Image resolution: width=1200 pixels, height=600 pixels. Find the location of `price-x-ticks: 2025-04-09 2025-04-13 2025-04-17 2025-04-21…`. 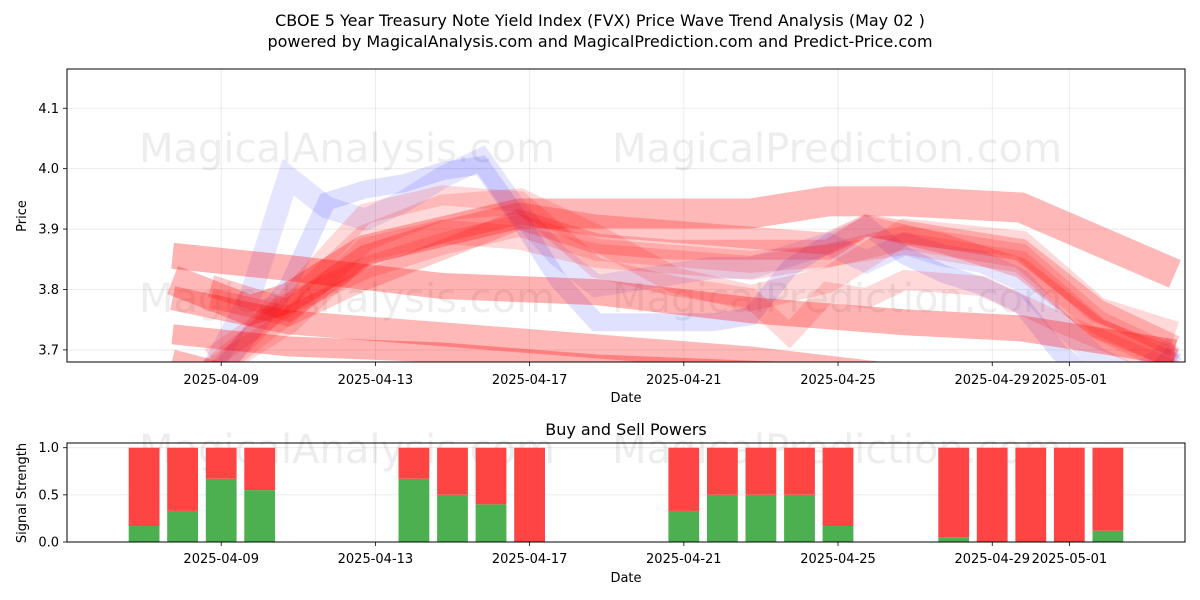

price-x-ticks: 2025-04-09 2025-04-13 2025-04-17 2025-04-21… is located at coordinates (645, 375).